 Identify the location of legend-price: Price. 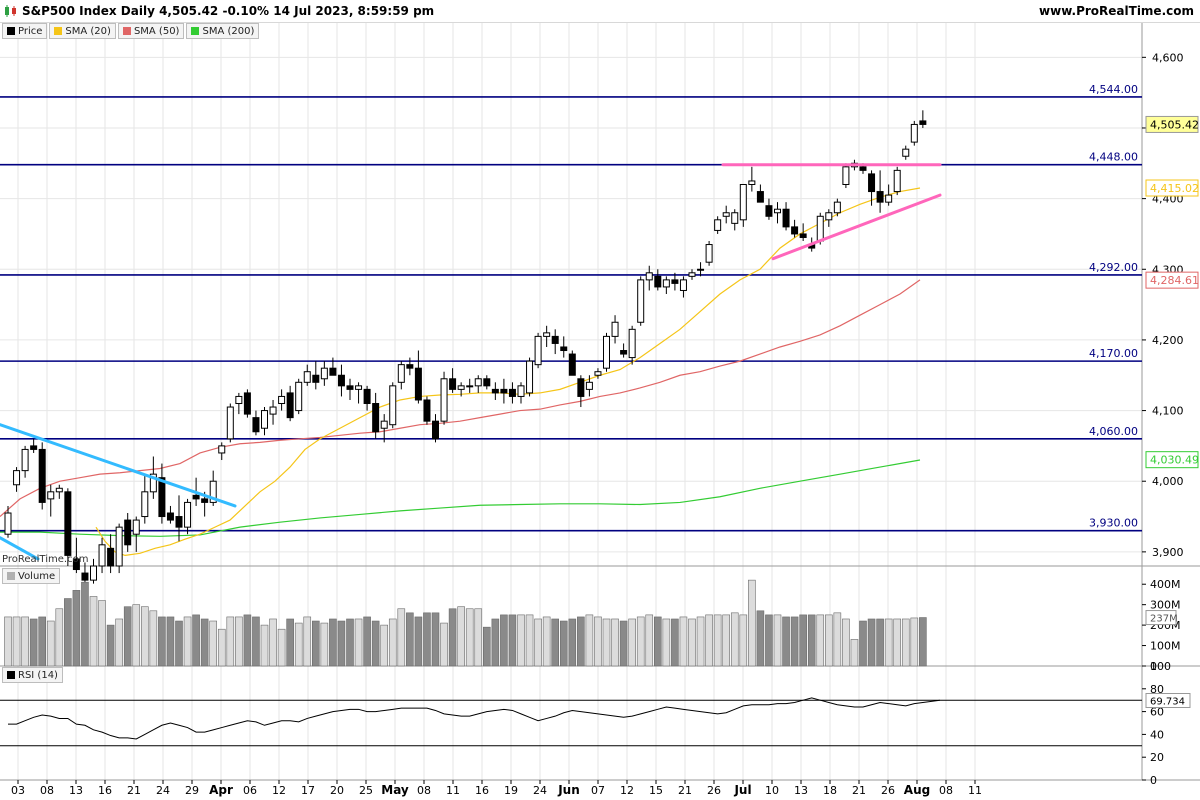
(25, 31).